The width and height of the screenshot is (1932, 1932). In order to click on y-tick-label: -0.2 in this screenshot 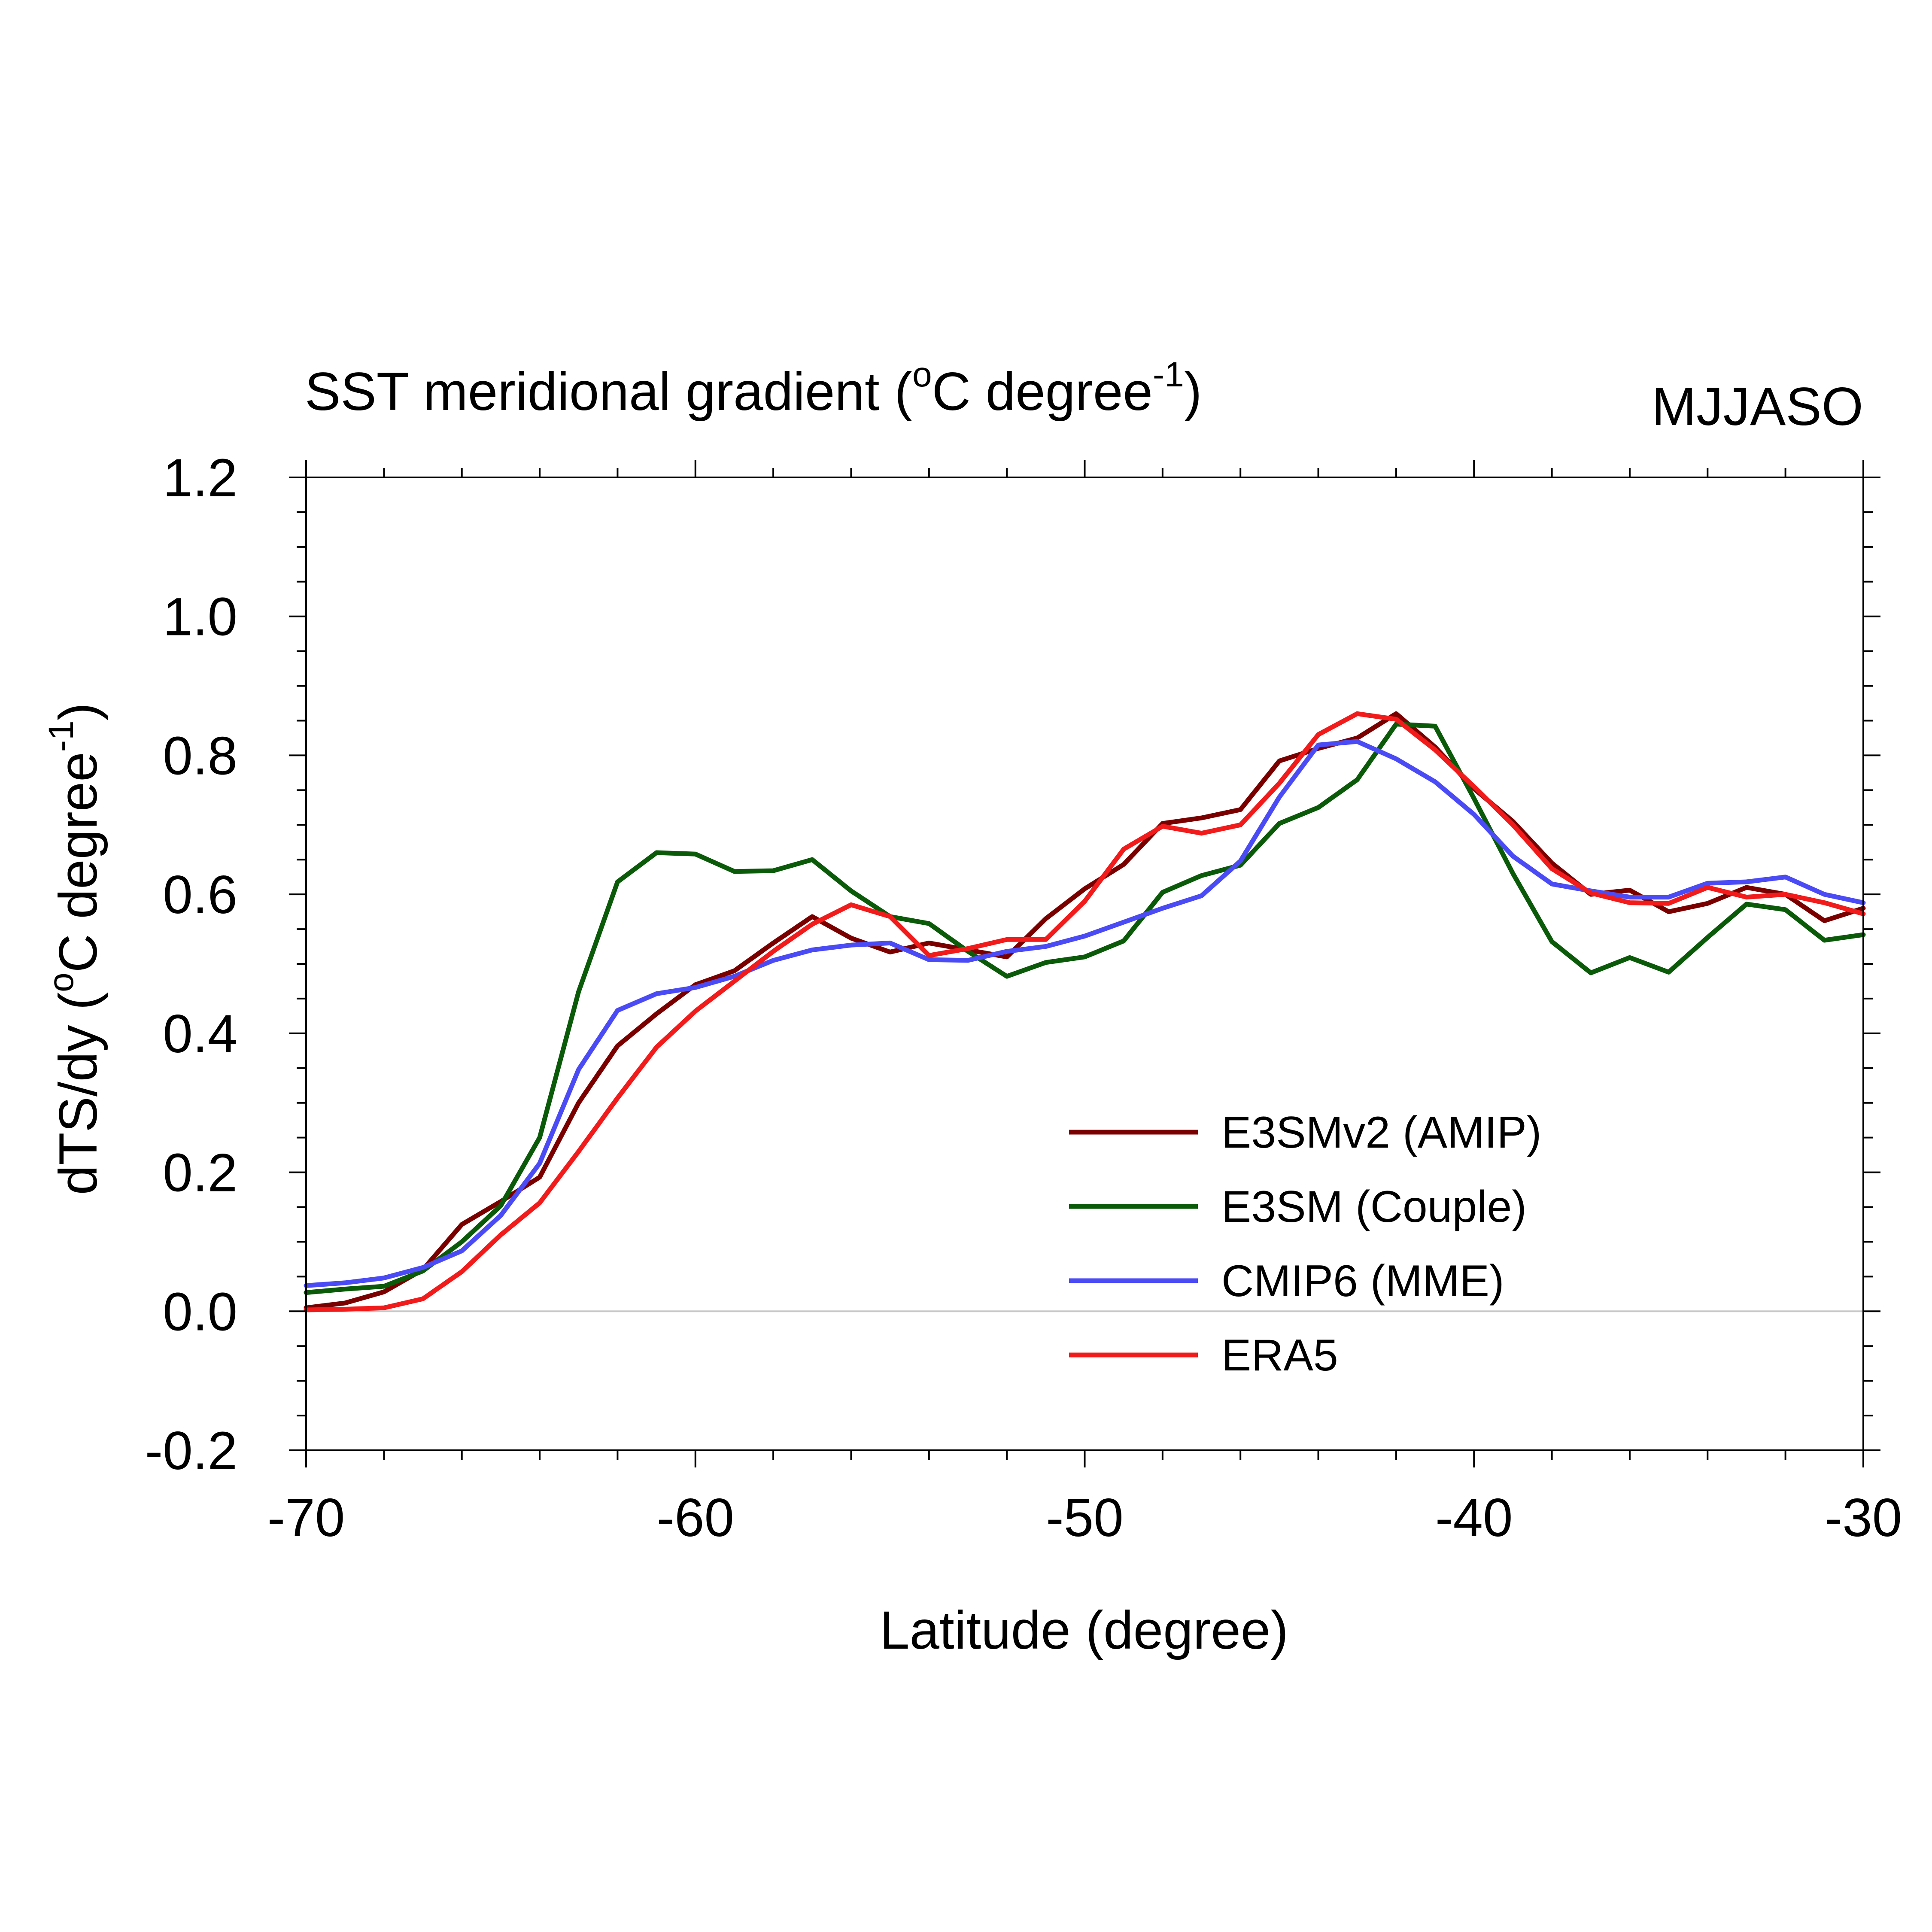, I will do `click(191, 1451)`.